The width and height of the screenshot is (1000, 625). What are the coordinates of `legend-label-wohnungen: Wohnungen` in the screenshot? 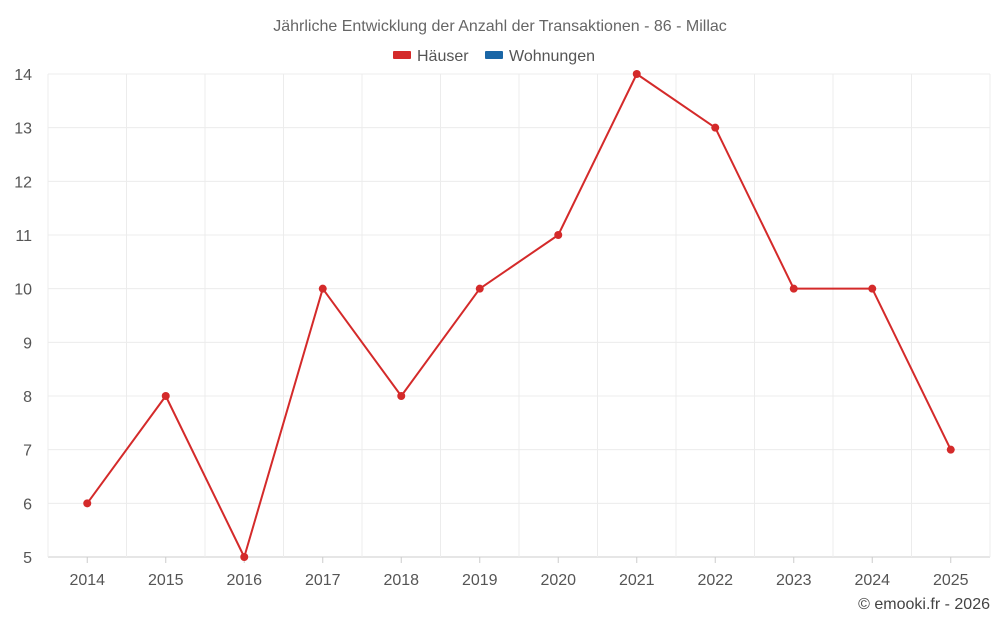 It's located at (552, 56).